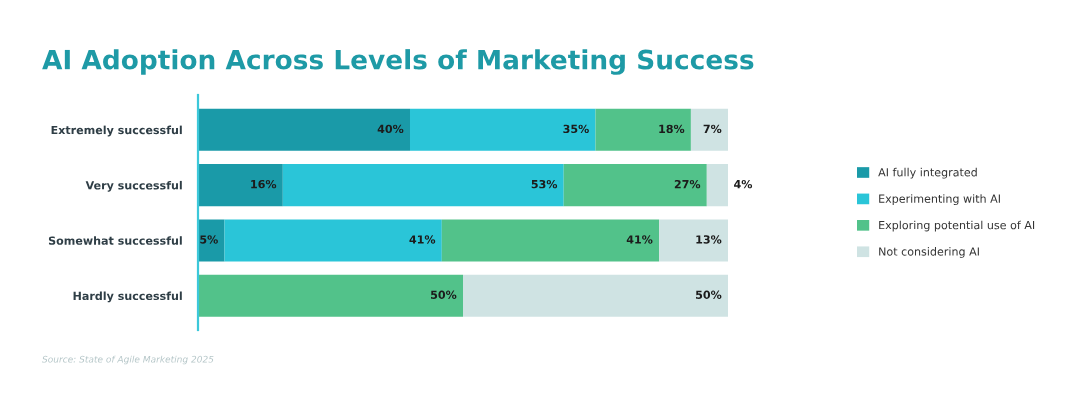 The height and width of the screenshot is (401, 1082). What do you see at coordinates (687, 184) in the screenshot?
I see `data-label: 27%` at bounding box center [687, 184].